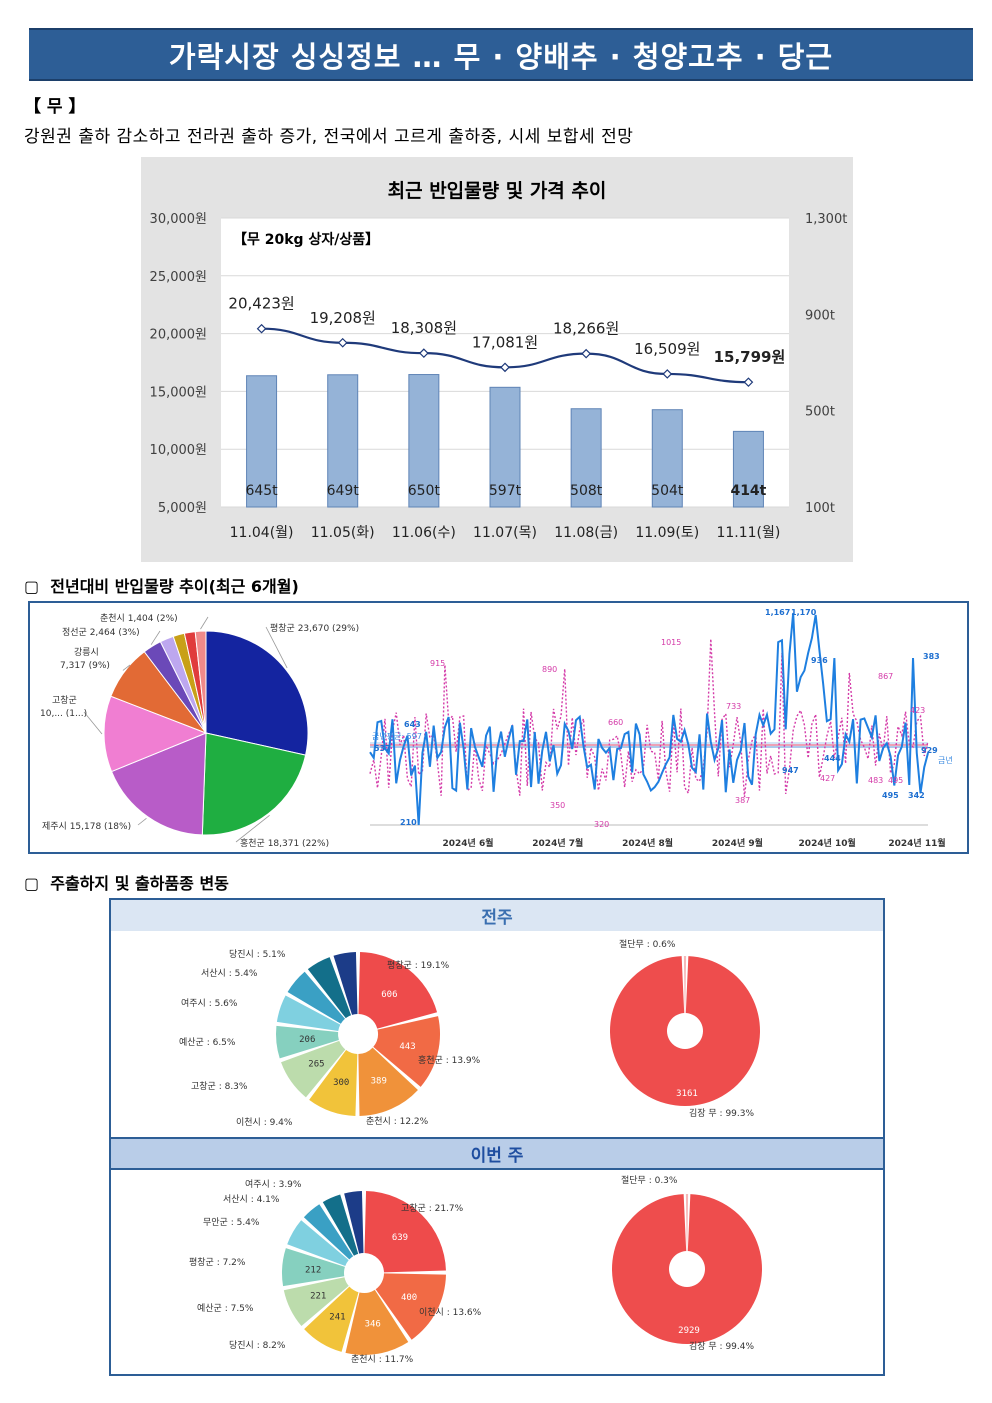 This screenshot has height=1403, width=992. What do you see at coordinates (379, 1082) in the screenshot?
I see `donut-value-label: 389` at bounding box center [379, 1082].